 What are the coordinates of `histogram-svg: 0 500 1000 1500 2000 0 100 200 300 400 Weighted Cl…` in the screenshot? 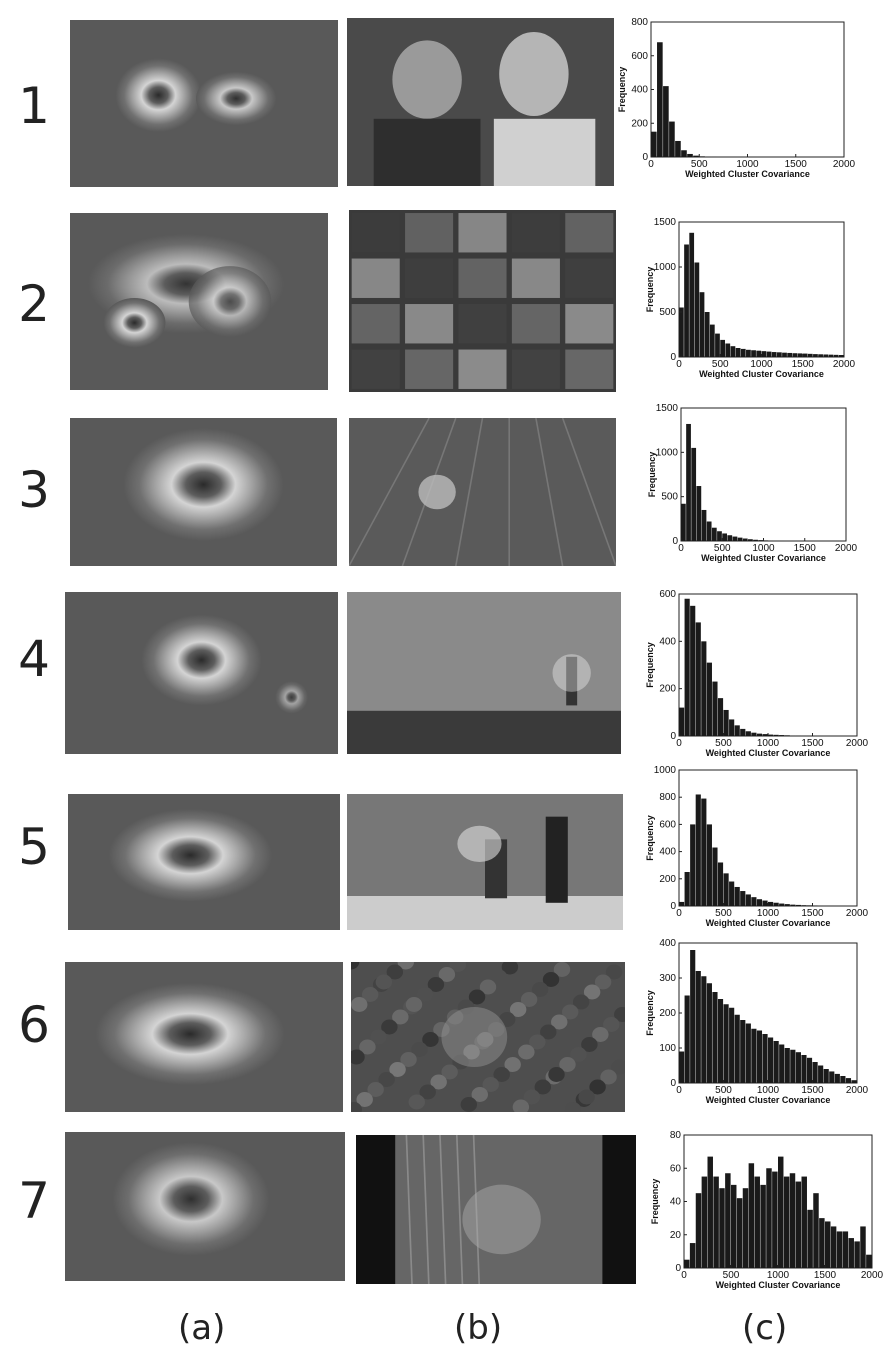 It's located at (757, 1021).